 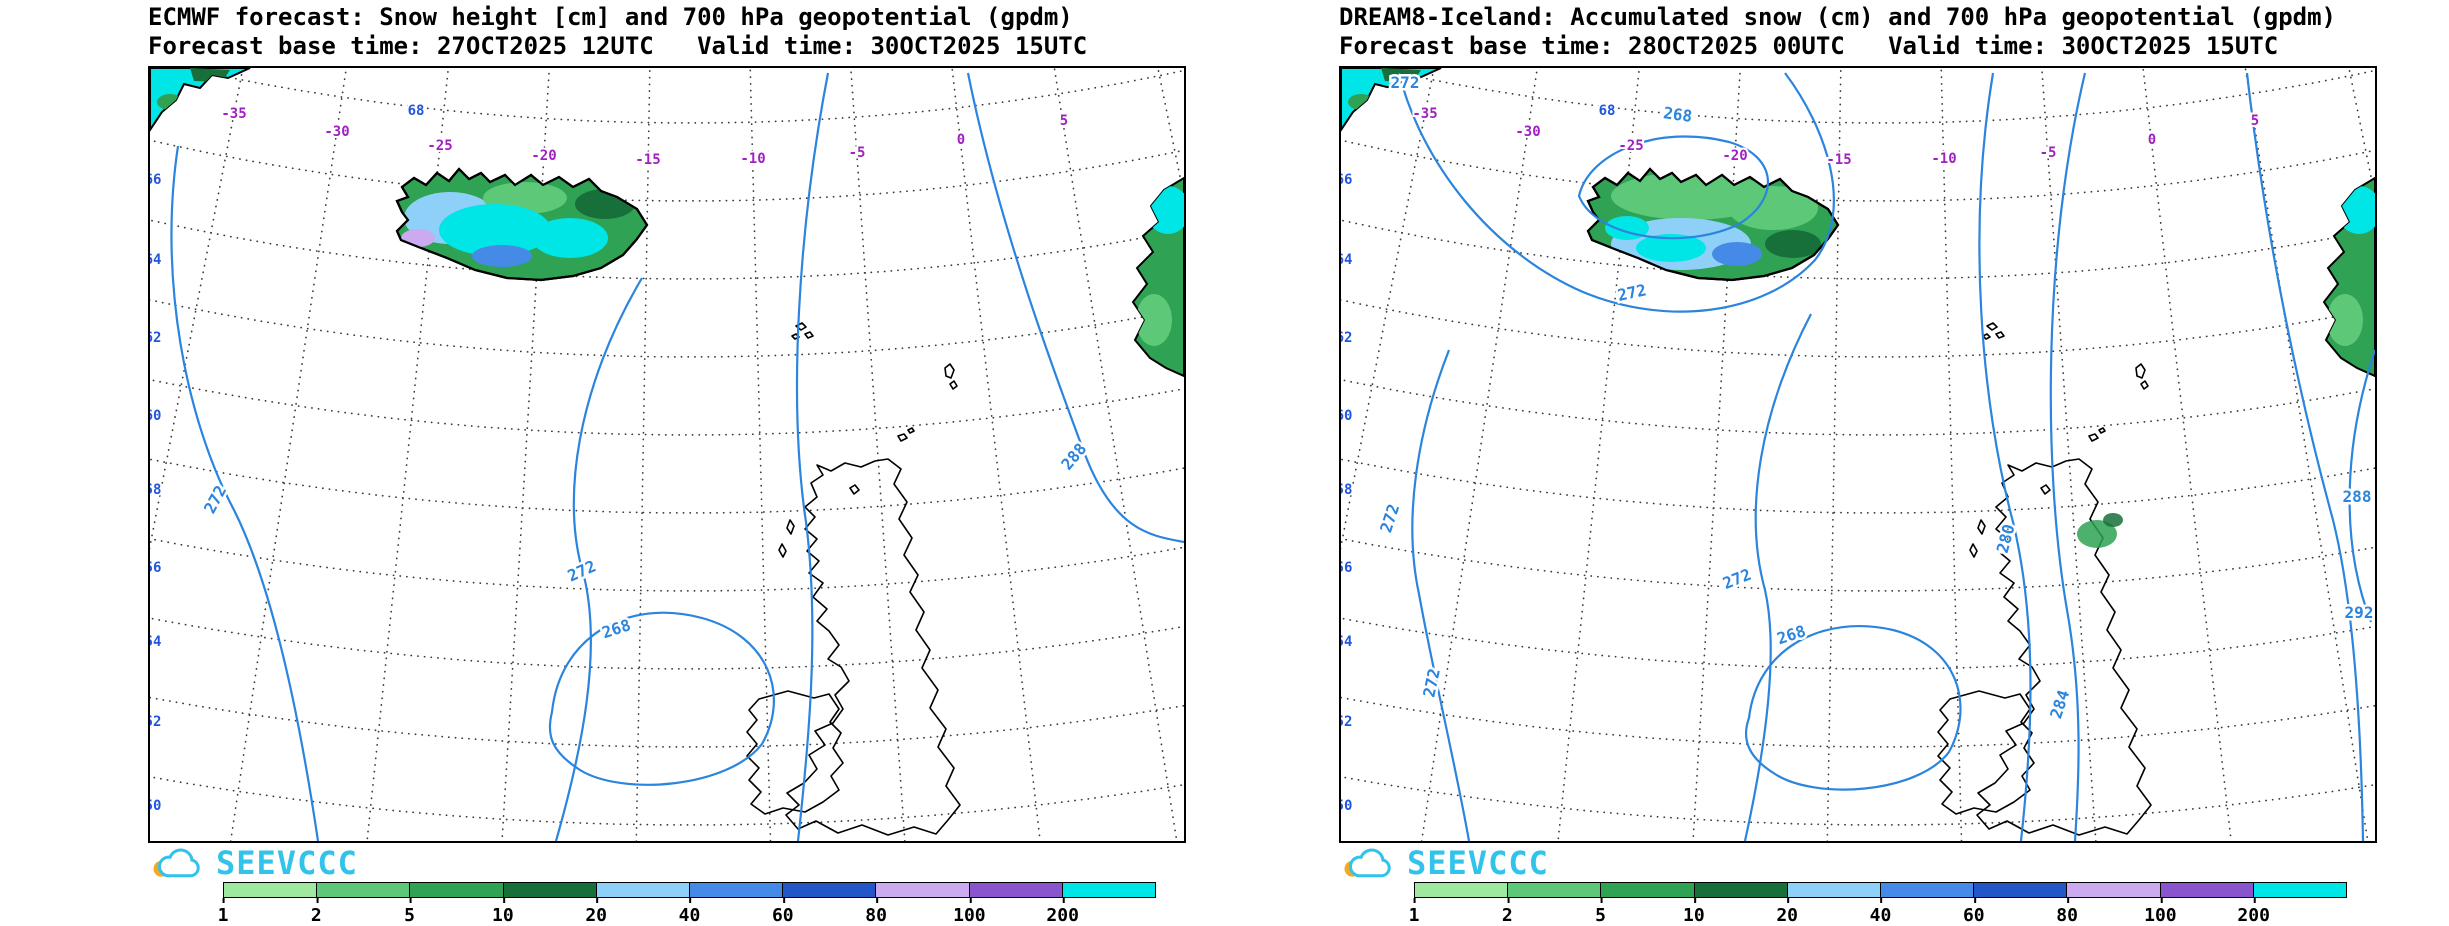 I want to click on seevccc-logo: SEEVCCC, so click(x=1445, y=863).